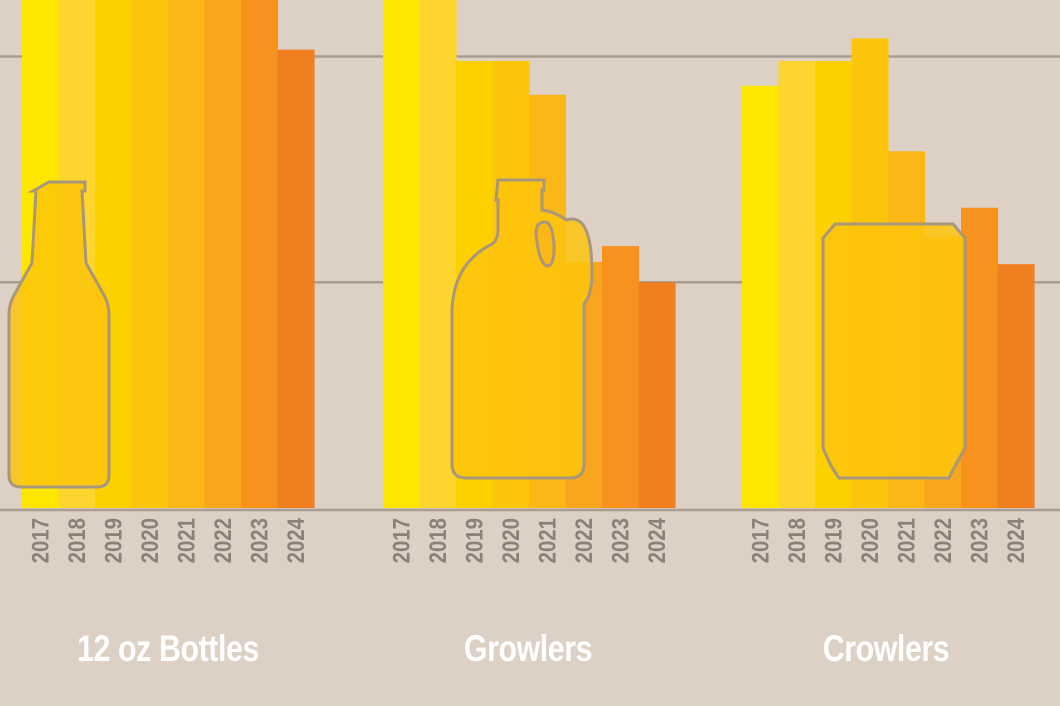 This screenshot has height=706, width=1060. Describe the element at coordinates (402, 254) in the screenshot. I see `bar-1-2017` at that location.